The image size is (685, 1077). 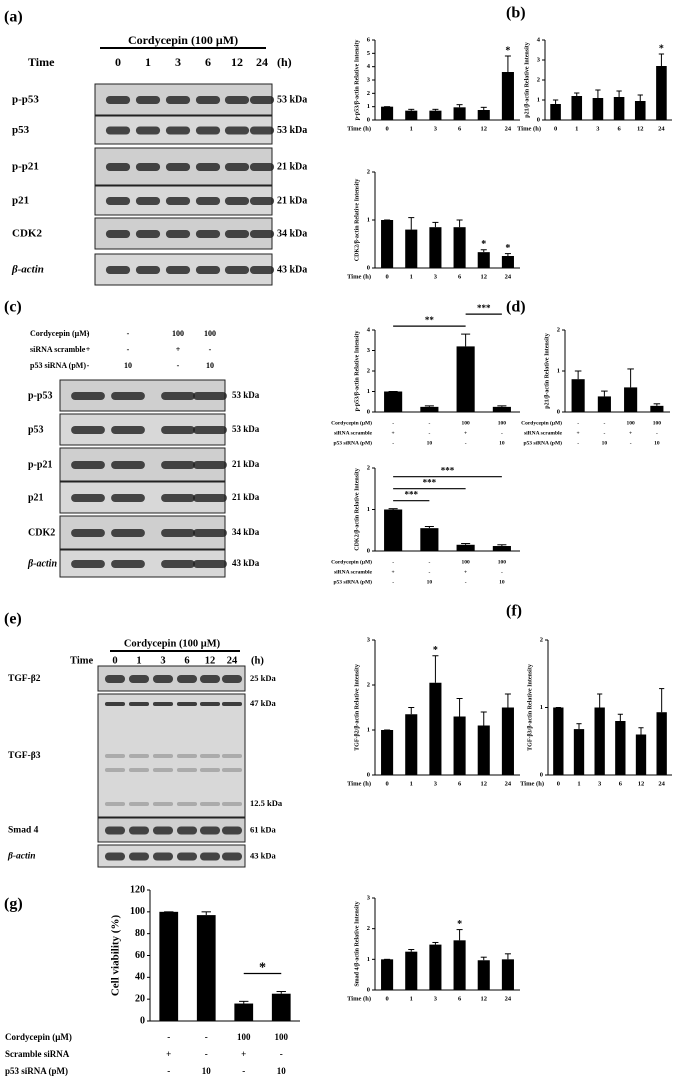 What do you see at coordinates (436, 276) in the screenshot?
I see `x-tick-label: 3` at bounding box center [436, 276].